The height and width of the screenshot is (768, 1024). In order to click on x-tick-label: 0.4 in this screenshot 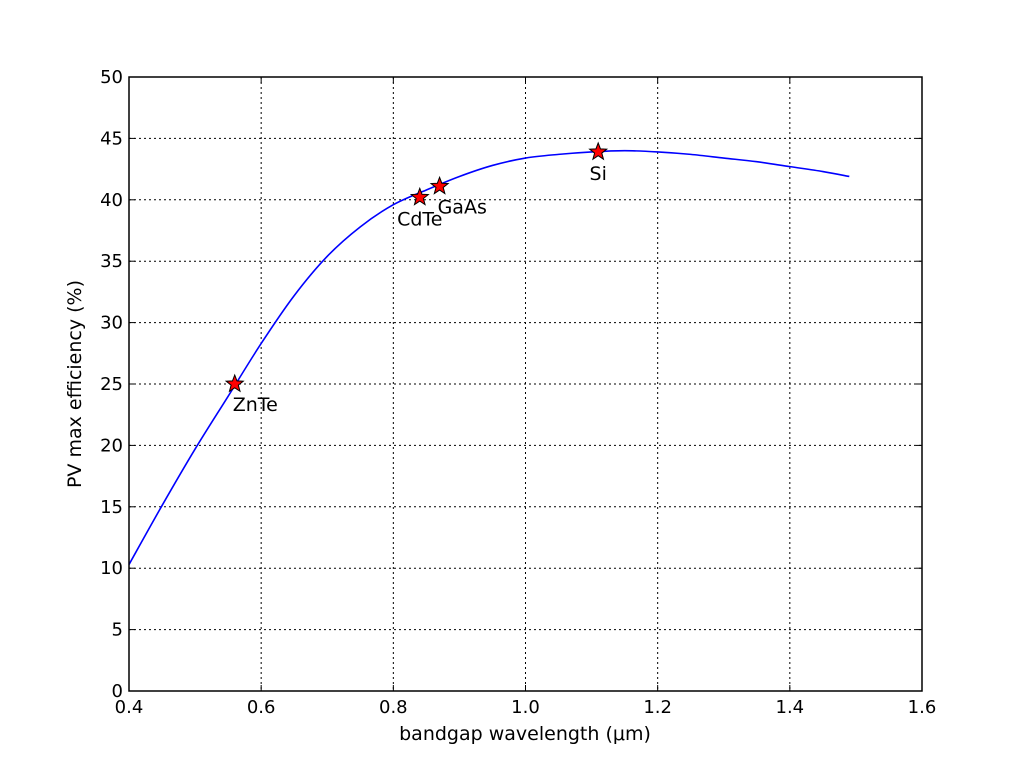, I will do `click(129, 707)`.